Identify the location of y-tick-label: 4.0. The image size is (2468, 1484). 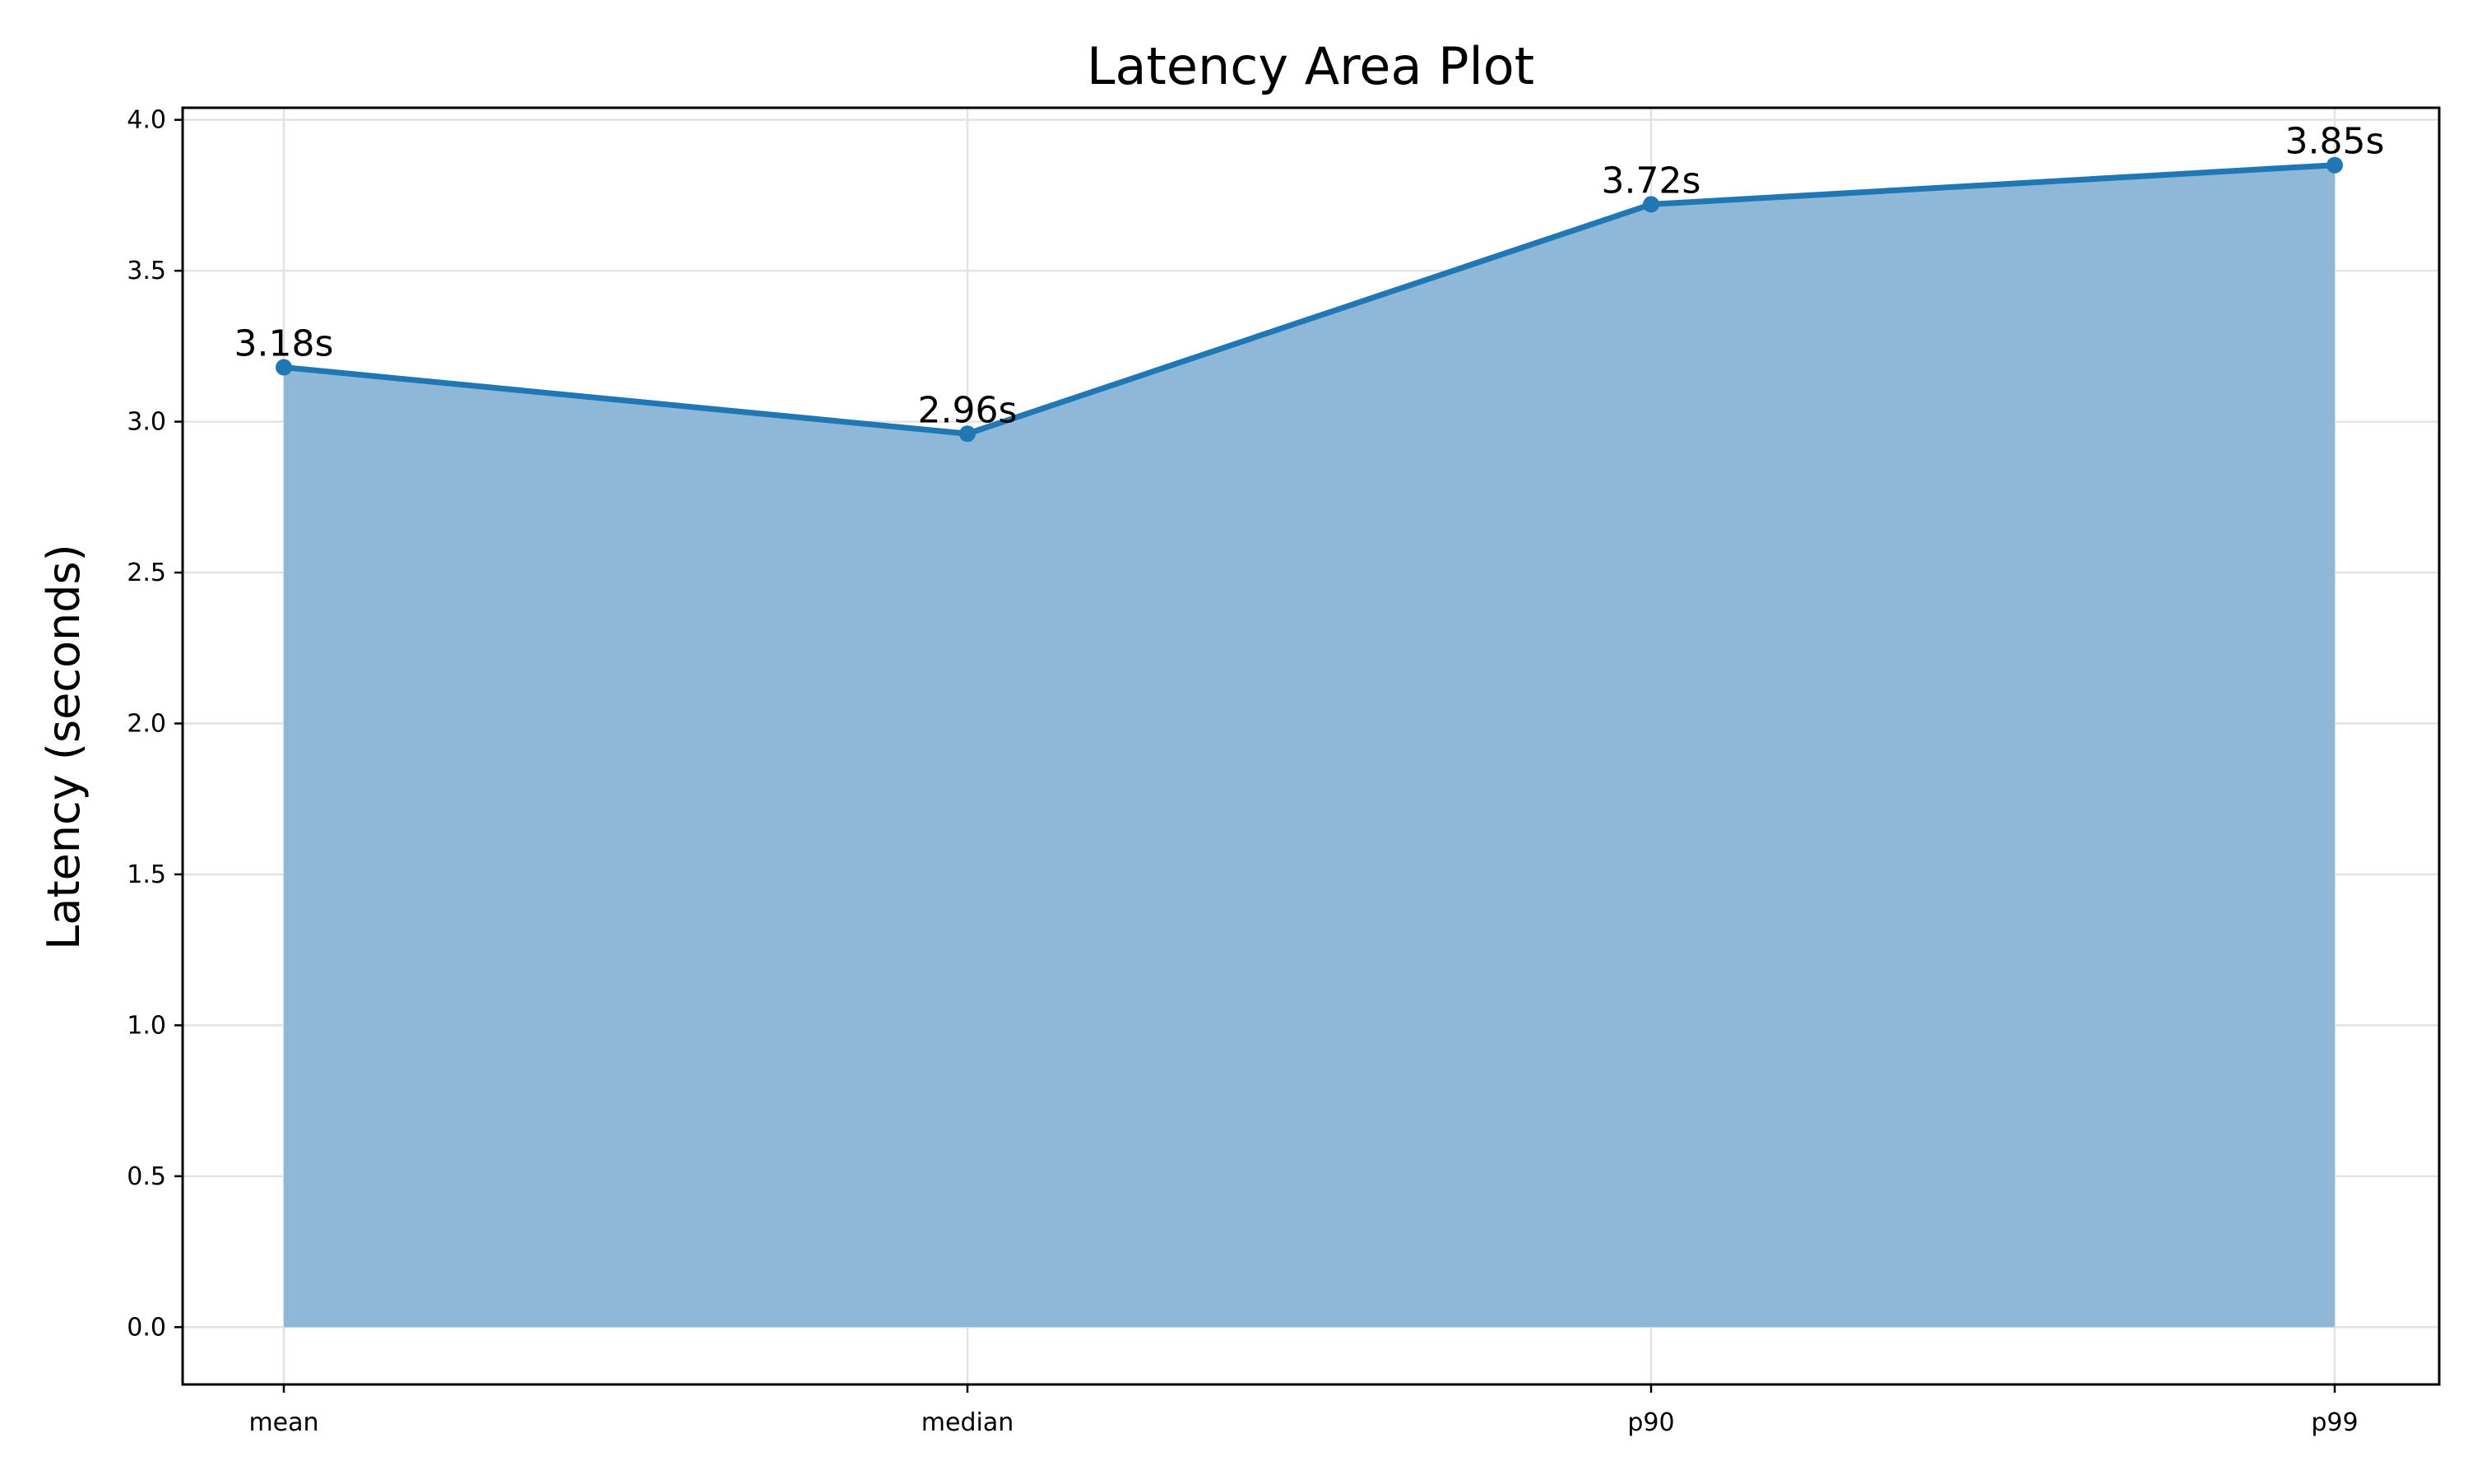
(146, 120).